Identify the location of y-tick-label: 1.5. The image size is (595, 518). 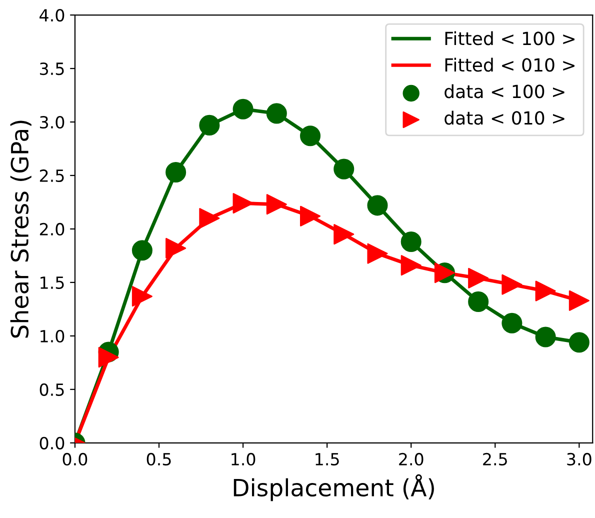
(52, 283).